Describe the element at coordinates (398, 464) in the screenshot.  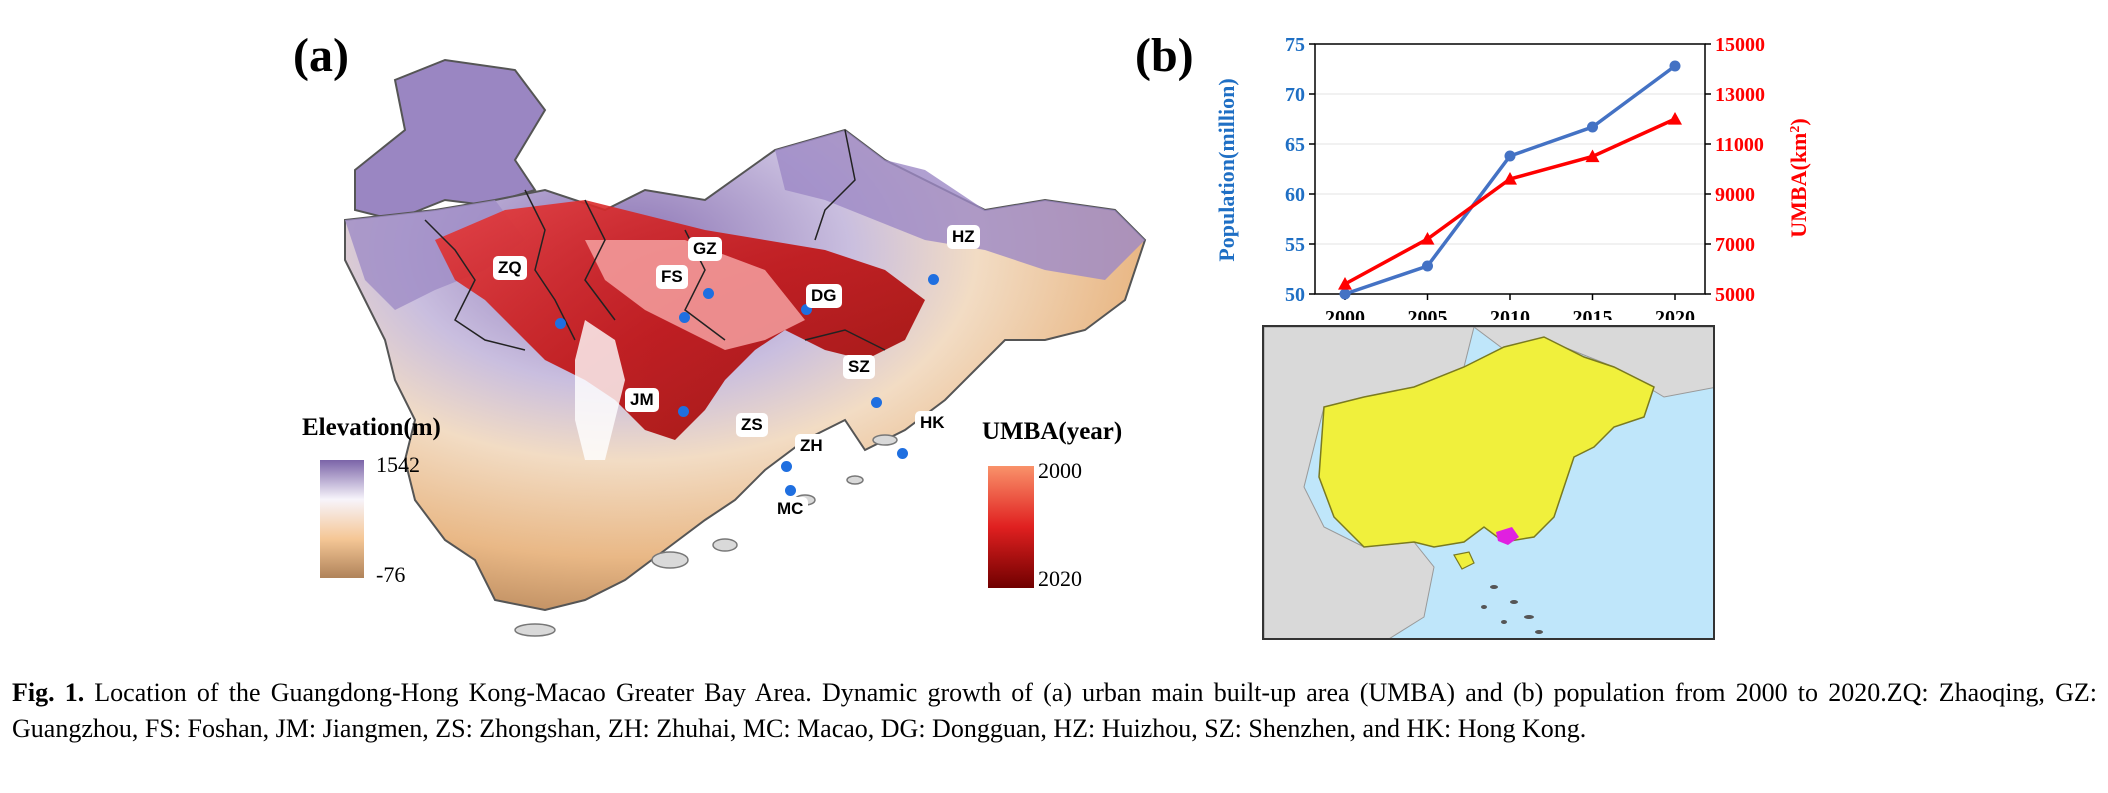
I see `elevation-max-label: 1542` at that location.